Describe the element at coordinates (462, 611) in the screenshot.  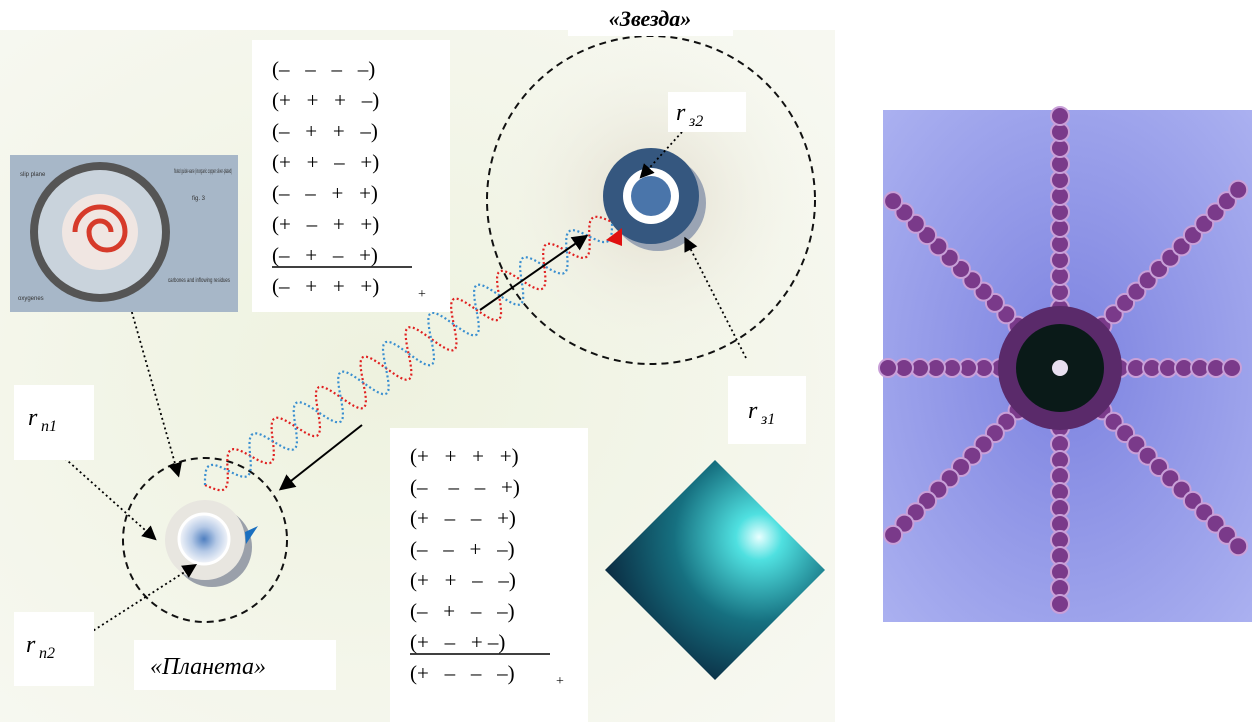
I see `matrix-row: (– + – –)` at that location.